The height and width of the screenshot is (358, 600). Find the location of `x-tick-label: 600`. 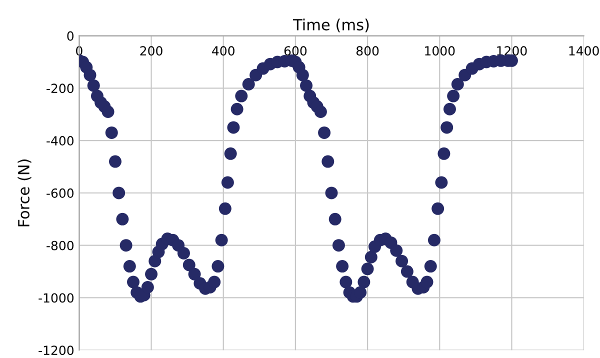

x-tick-label: 600 is located at coordinates (295, 51).